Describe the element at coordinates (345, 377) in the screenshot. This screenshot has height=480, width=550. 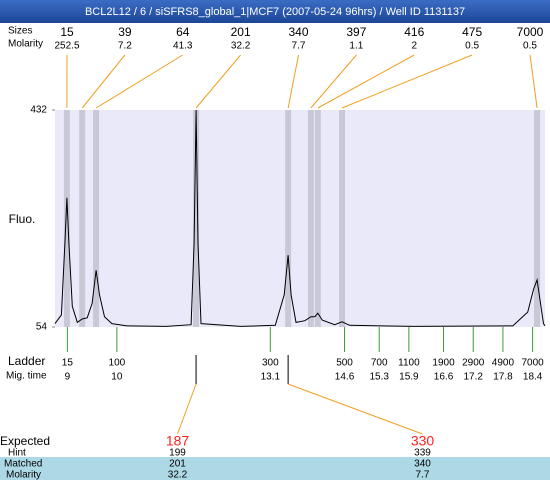
I see `mig-time: 14.6` at that location.